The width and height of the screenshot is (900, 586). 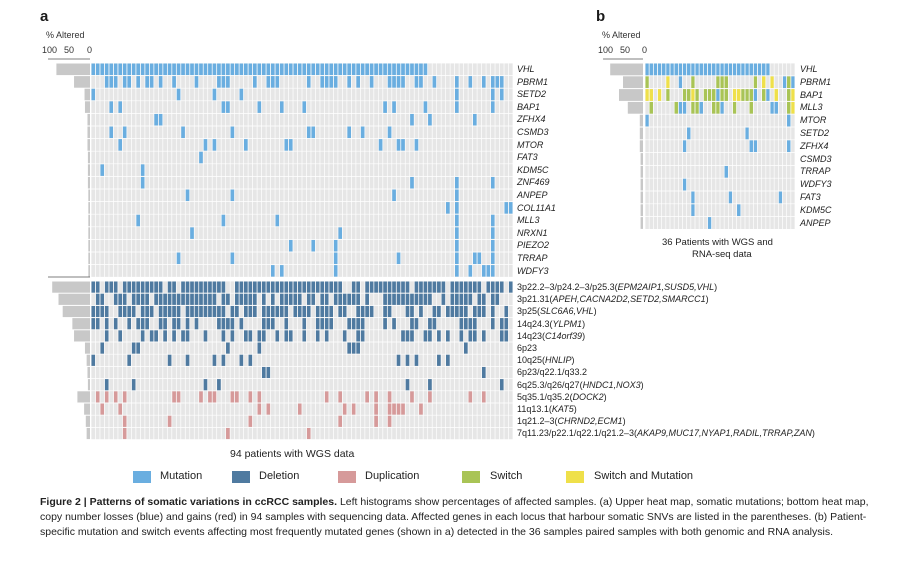 What do you see at coordinates (722, 254) in the screenshot?
I see `panel-b-x-caption-line2: RNA-seq data` at bounding box center [722, 254].